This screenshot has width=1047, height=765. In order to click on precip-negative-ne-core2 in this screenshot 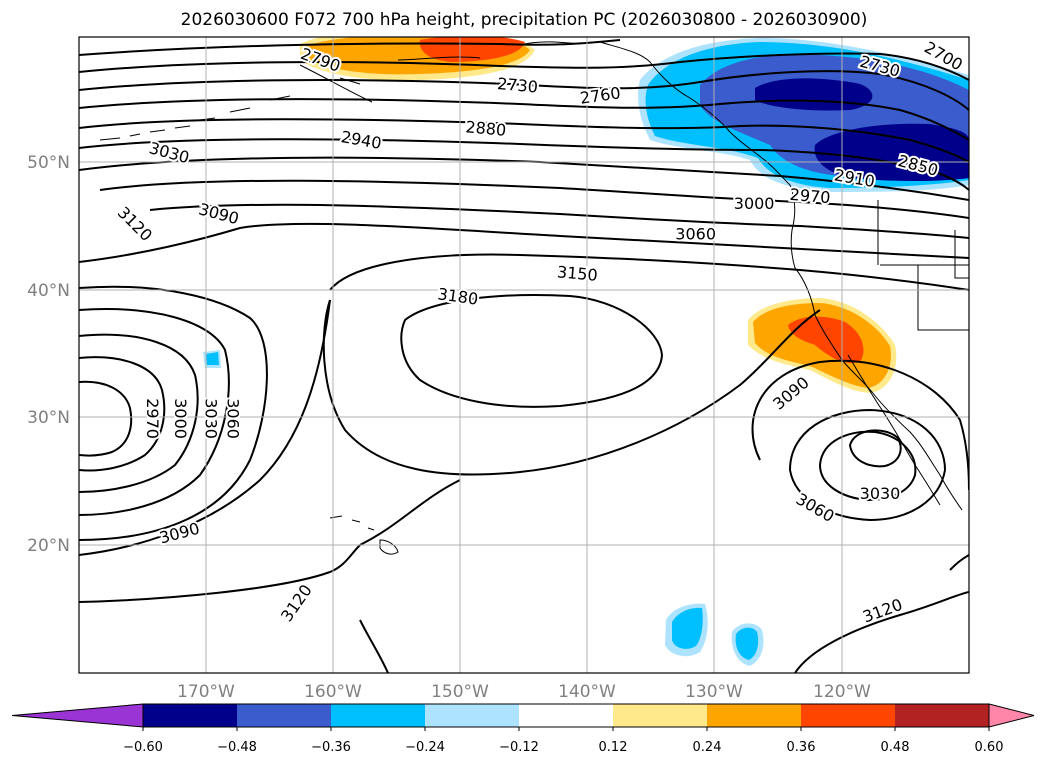, I will do `click(891, 152)`.